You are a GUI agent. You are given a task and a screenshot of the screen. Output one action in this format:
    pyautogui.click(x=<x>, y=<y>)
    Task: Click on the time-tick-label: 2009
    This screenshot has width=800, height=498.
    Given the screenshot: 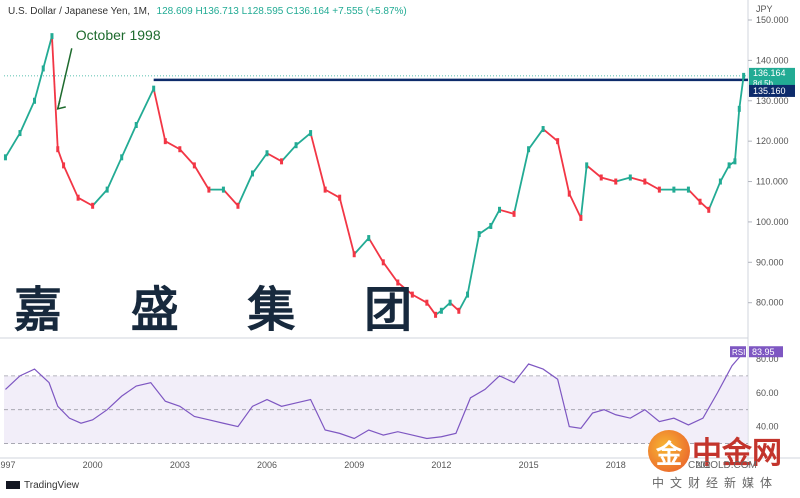 What is the action you would take?
    pyautogui.click(x=354, y=465)
    